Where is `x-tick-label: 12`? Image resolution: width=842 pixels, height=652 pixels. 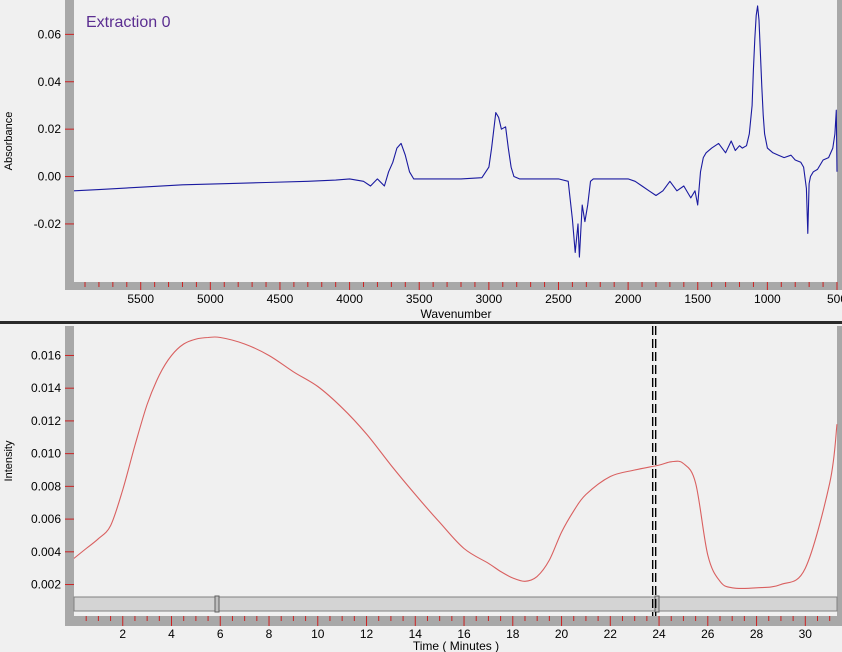
x-tick-label: 12 is located at coordinates (367, 634).